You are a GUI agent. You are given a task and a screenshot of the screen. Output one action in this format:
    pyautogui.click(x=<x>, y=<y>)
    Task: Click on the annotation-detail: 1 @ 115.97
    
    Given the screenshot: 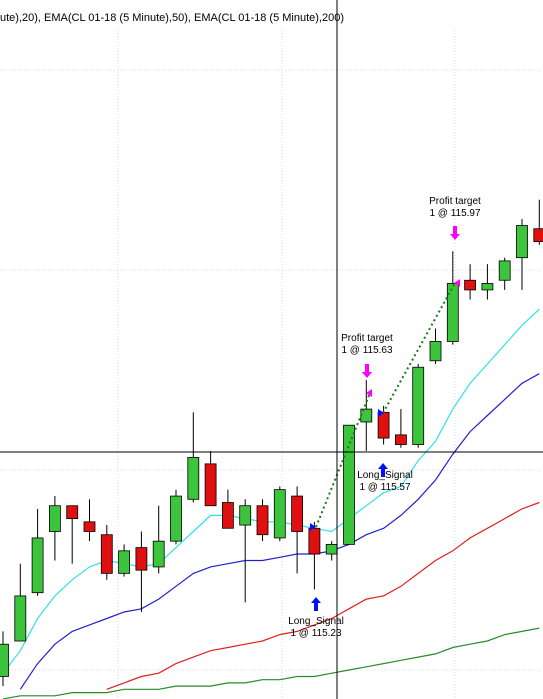 What is the action you would take?
    pyautogui.click(x=455, y=213)
    